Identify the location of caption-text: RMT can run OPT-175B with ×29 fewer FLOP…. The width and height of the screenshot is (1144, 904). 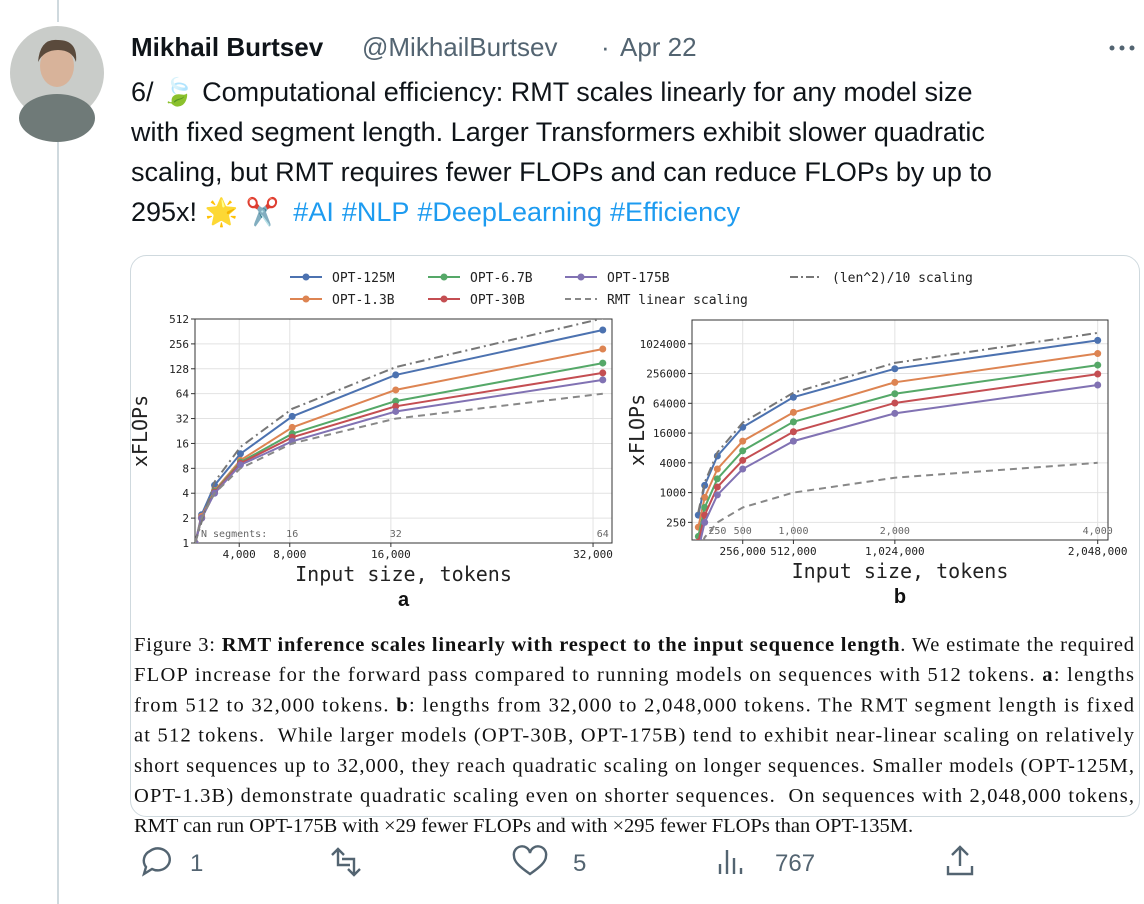
(523, 826).